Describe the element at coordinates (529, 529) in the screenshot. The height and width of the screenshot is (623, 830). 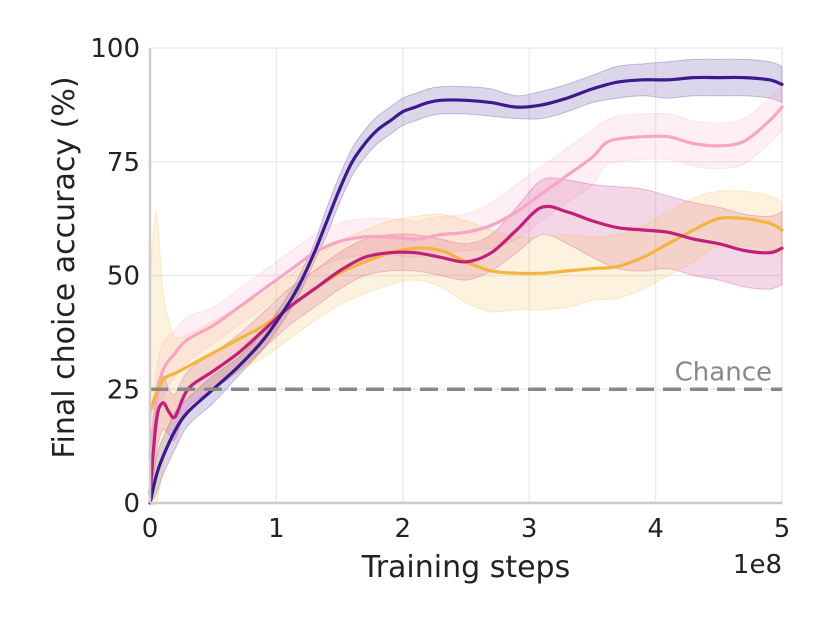
I see `x-tick-label-3: 3` at that location.